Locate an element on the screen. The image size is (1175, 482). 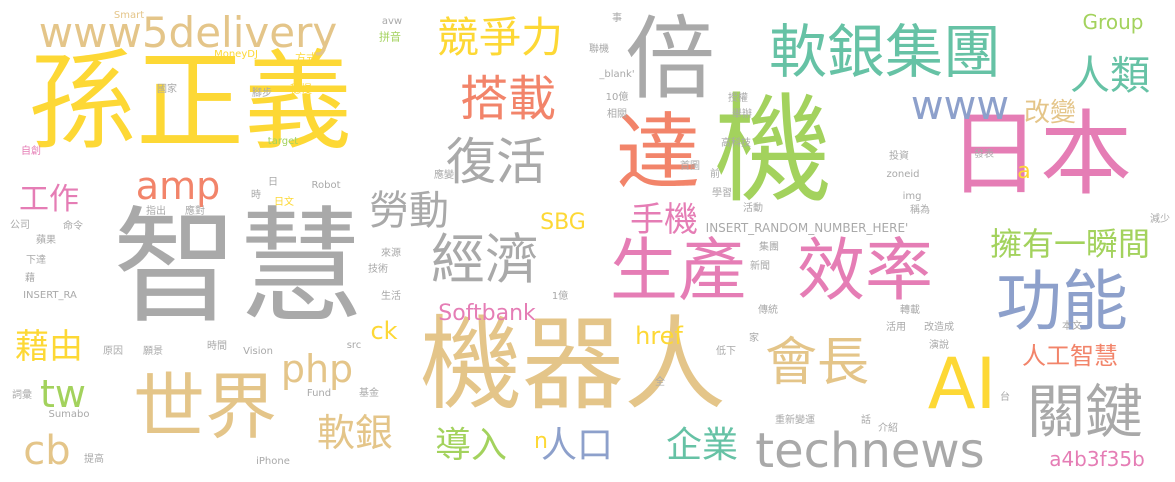
word: cb is located at coordinates (47, 451).